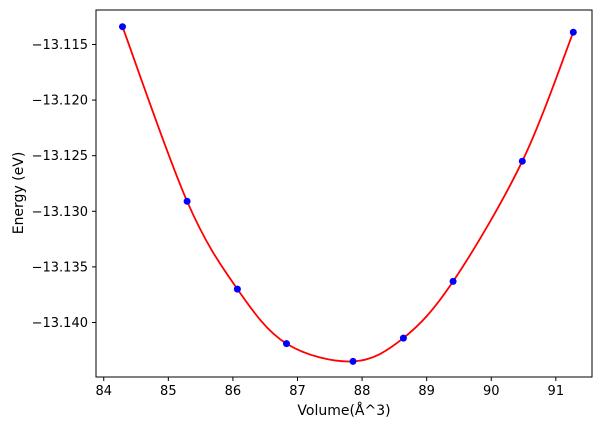 This screenshot has width=605, height=433. I want to click on x-axis-label: Volume(Å^3), so click(343, 410).